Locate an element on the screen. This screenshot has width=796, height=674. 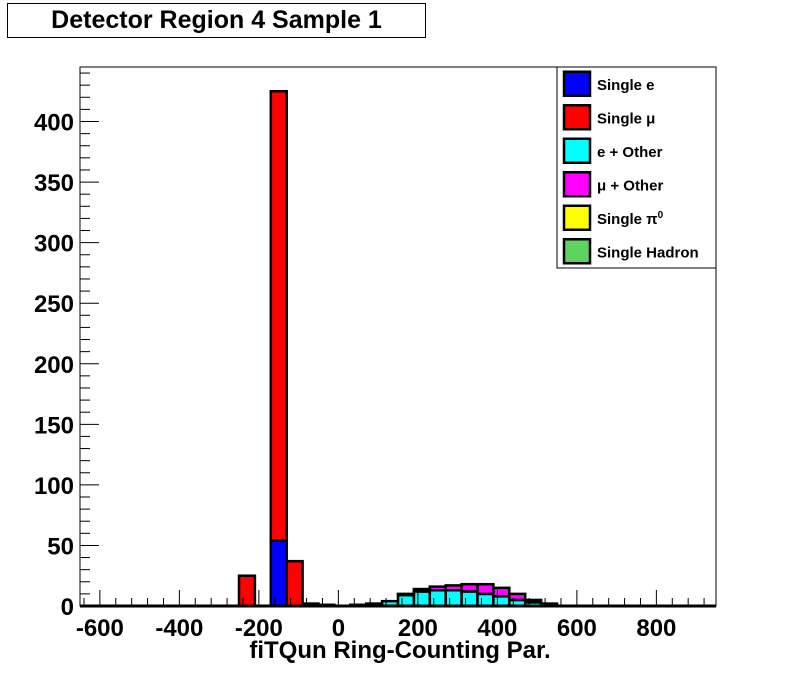
y-tick-label: 350 is located at coordinates (54, 183).